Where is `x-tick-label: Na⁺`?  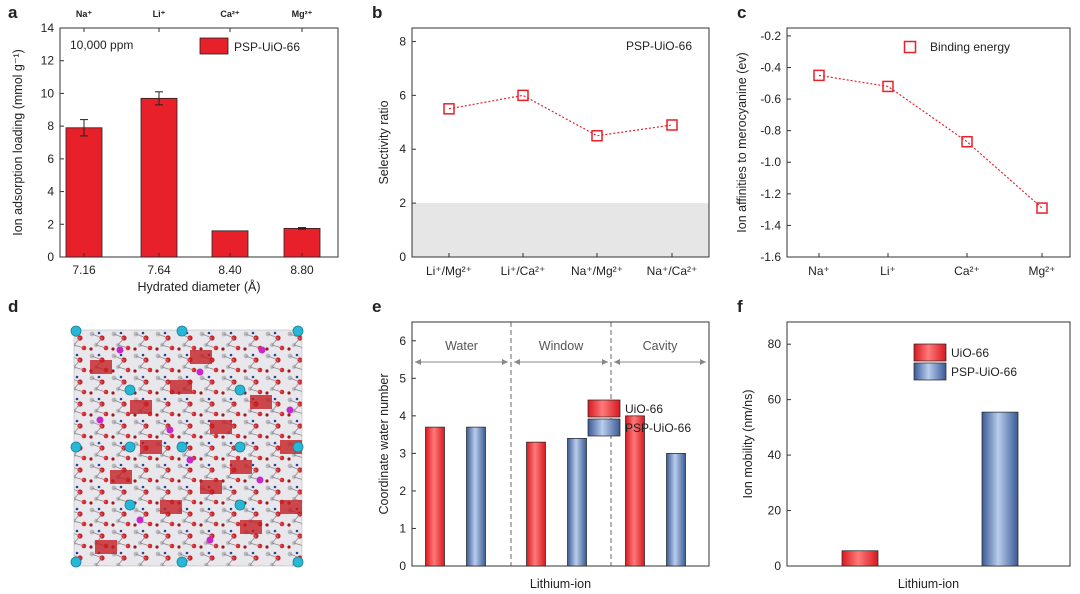 x-tick-label: Na⁺ is located at coordinates (819, 271).